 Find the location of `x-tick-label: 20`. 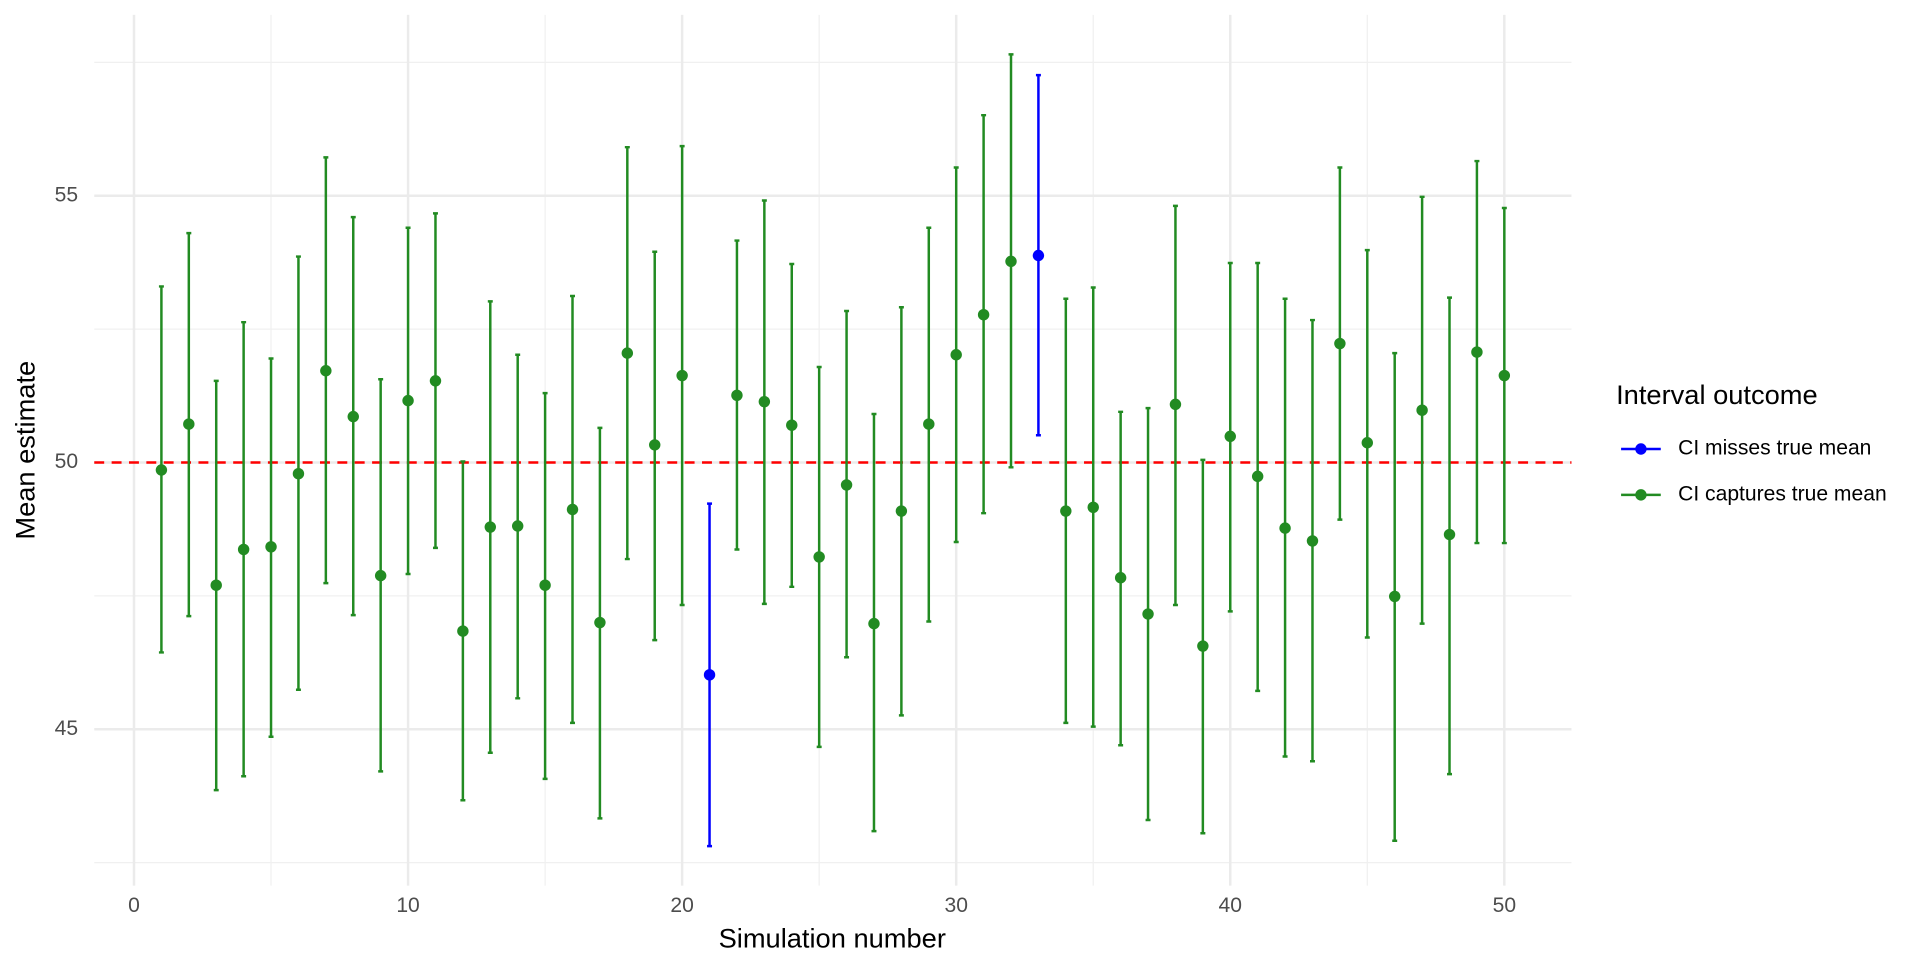

x-tick-label: 20 is located at coordinates (681, 905).